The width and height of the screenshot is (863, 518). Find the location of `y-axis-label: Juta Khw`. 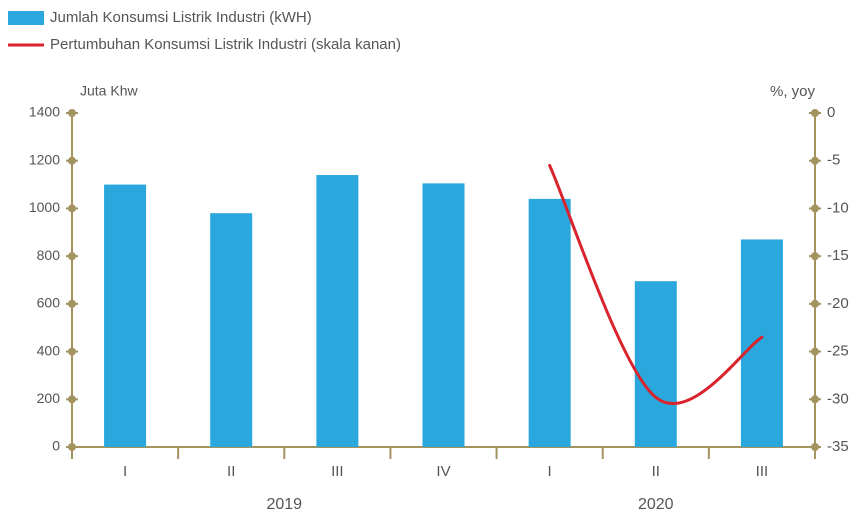

y-axis-label: Juta Khw is located at coordinates (109, 91).